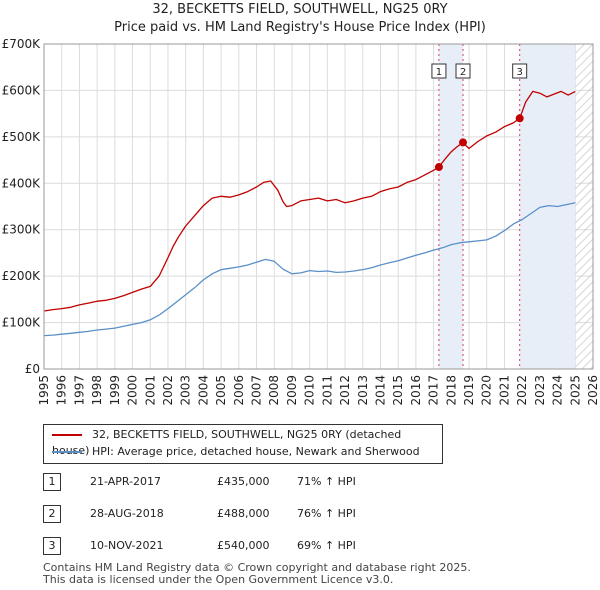  What do you see at coordinates (292, 390) in the screenshot?
I see `x-tick-label: 2009` at bounding box center [292, 390].